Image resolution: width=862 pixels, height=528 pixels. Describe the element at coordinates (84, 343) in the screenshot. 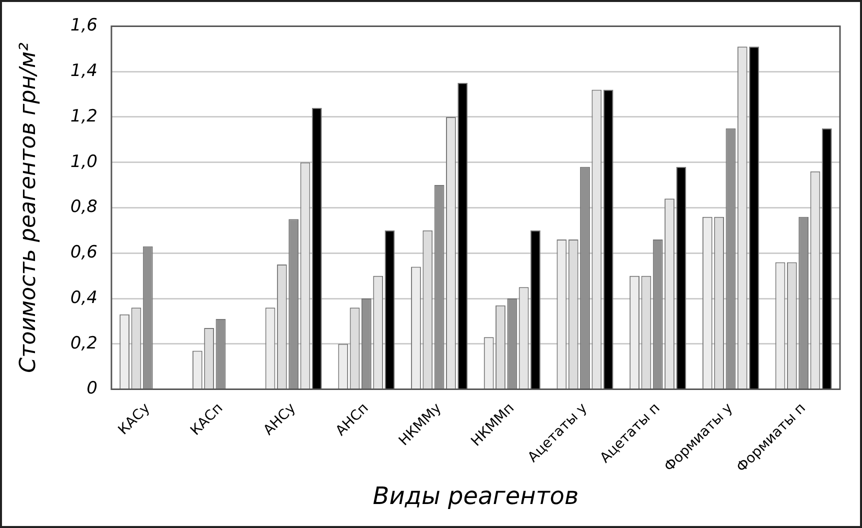

I see `y-tick-label: 0,2` at that location.